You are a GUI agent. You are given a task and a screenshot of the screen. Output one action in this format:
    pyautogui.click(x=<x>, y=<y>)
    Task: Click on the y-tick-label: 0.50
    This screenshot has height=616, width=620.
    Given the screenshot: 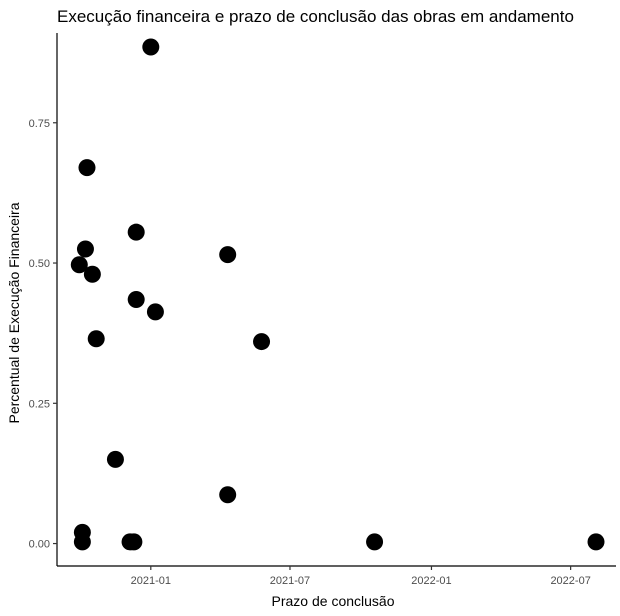 What is the action you would take?
    pyautogui.click(x=39, y=264)
    